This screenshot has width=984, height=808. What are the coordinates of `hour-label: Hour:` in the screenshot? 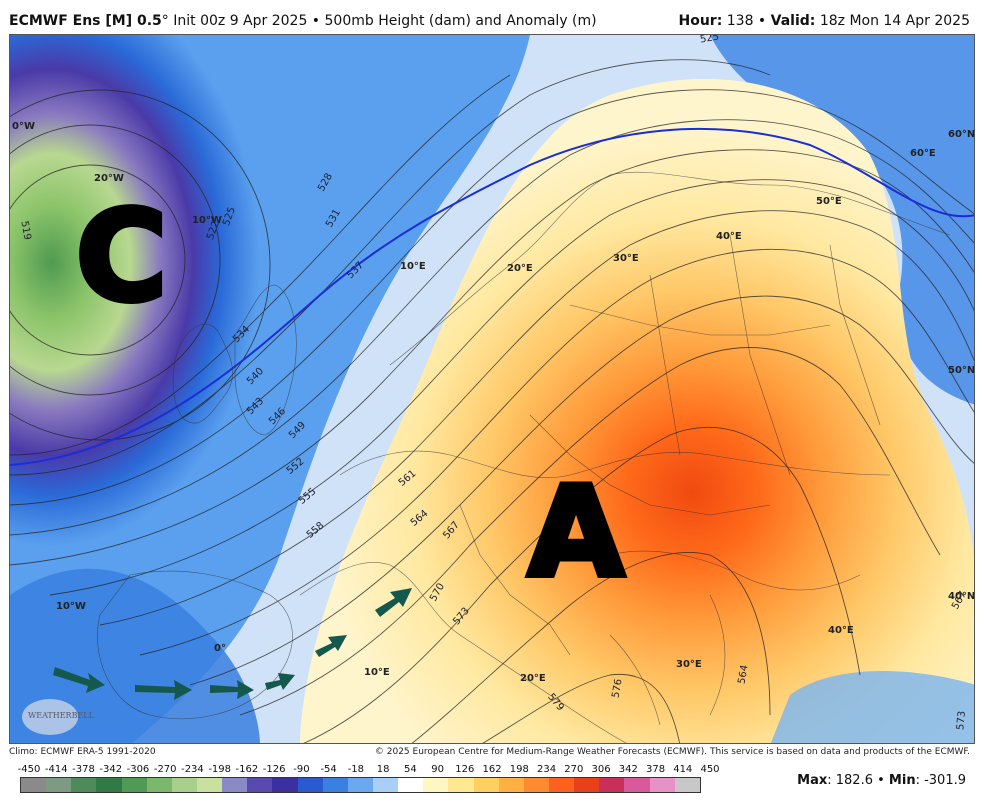 It's located at (700, 21).